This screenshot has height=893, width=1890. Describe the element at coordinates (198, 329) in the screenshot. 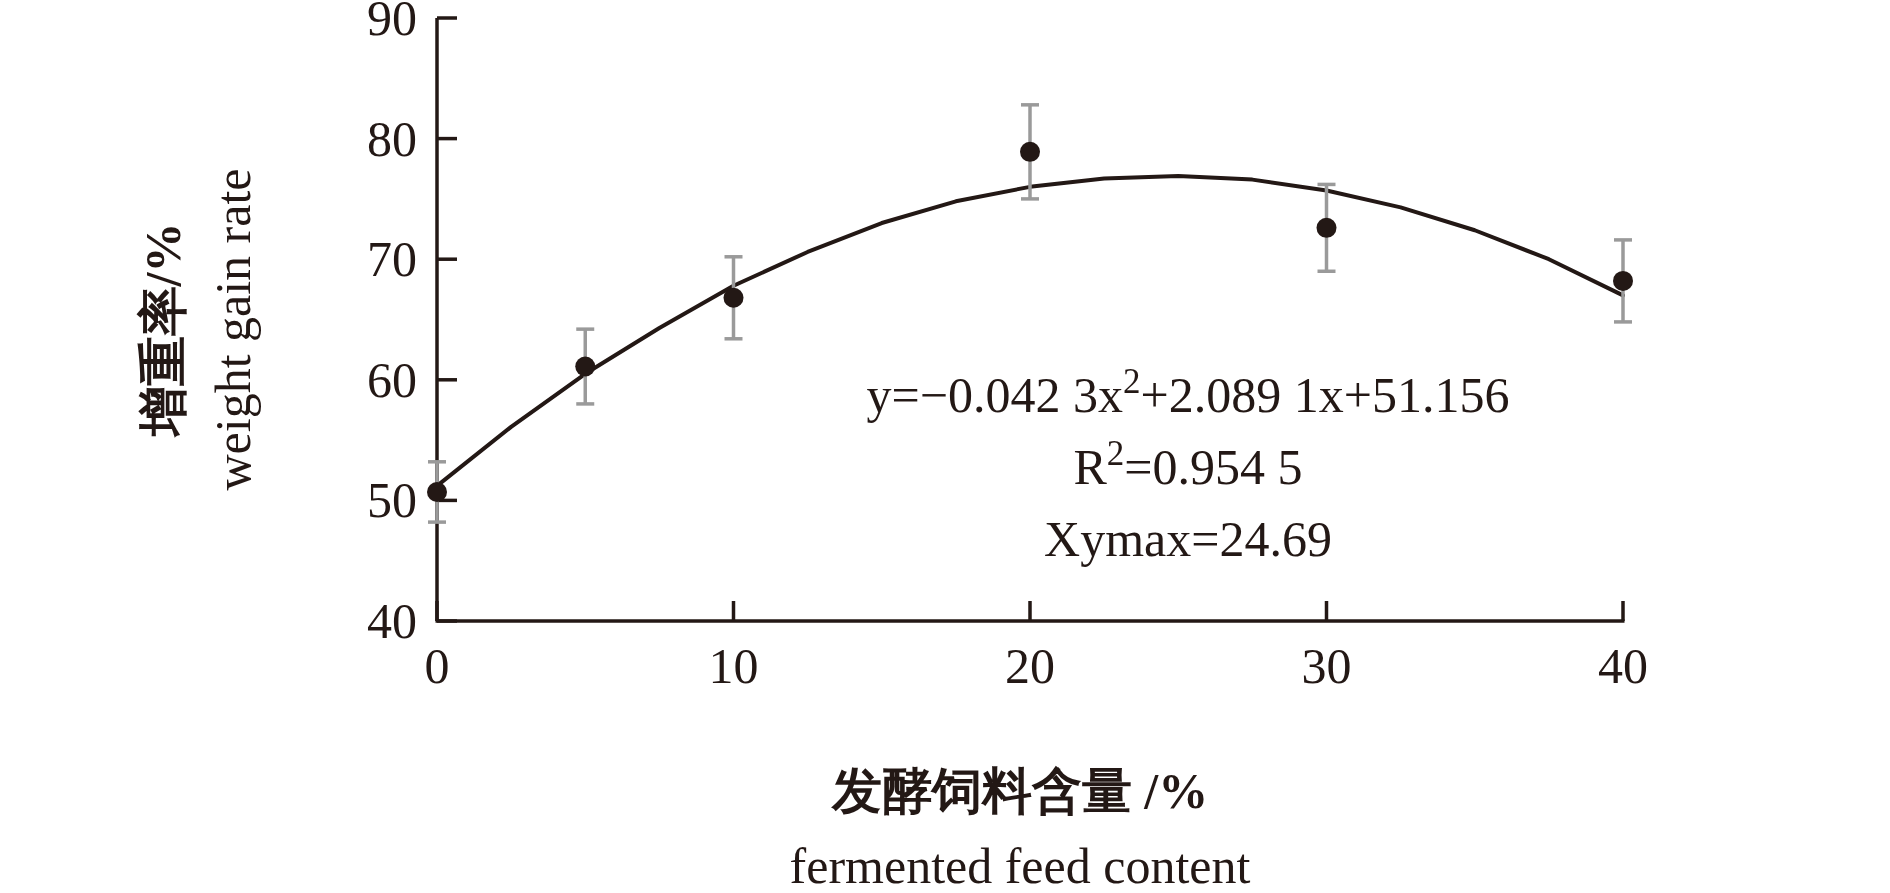

I see `y-axis-title: 增重率/% weight gain rate` at that location.